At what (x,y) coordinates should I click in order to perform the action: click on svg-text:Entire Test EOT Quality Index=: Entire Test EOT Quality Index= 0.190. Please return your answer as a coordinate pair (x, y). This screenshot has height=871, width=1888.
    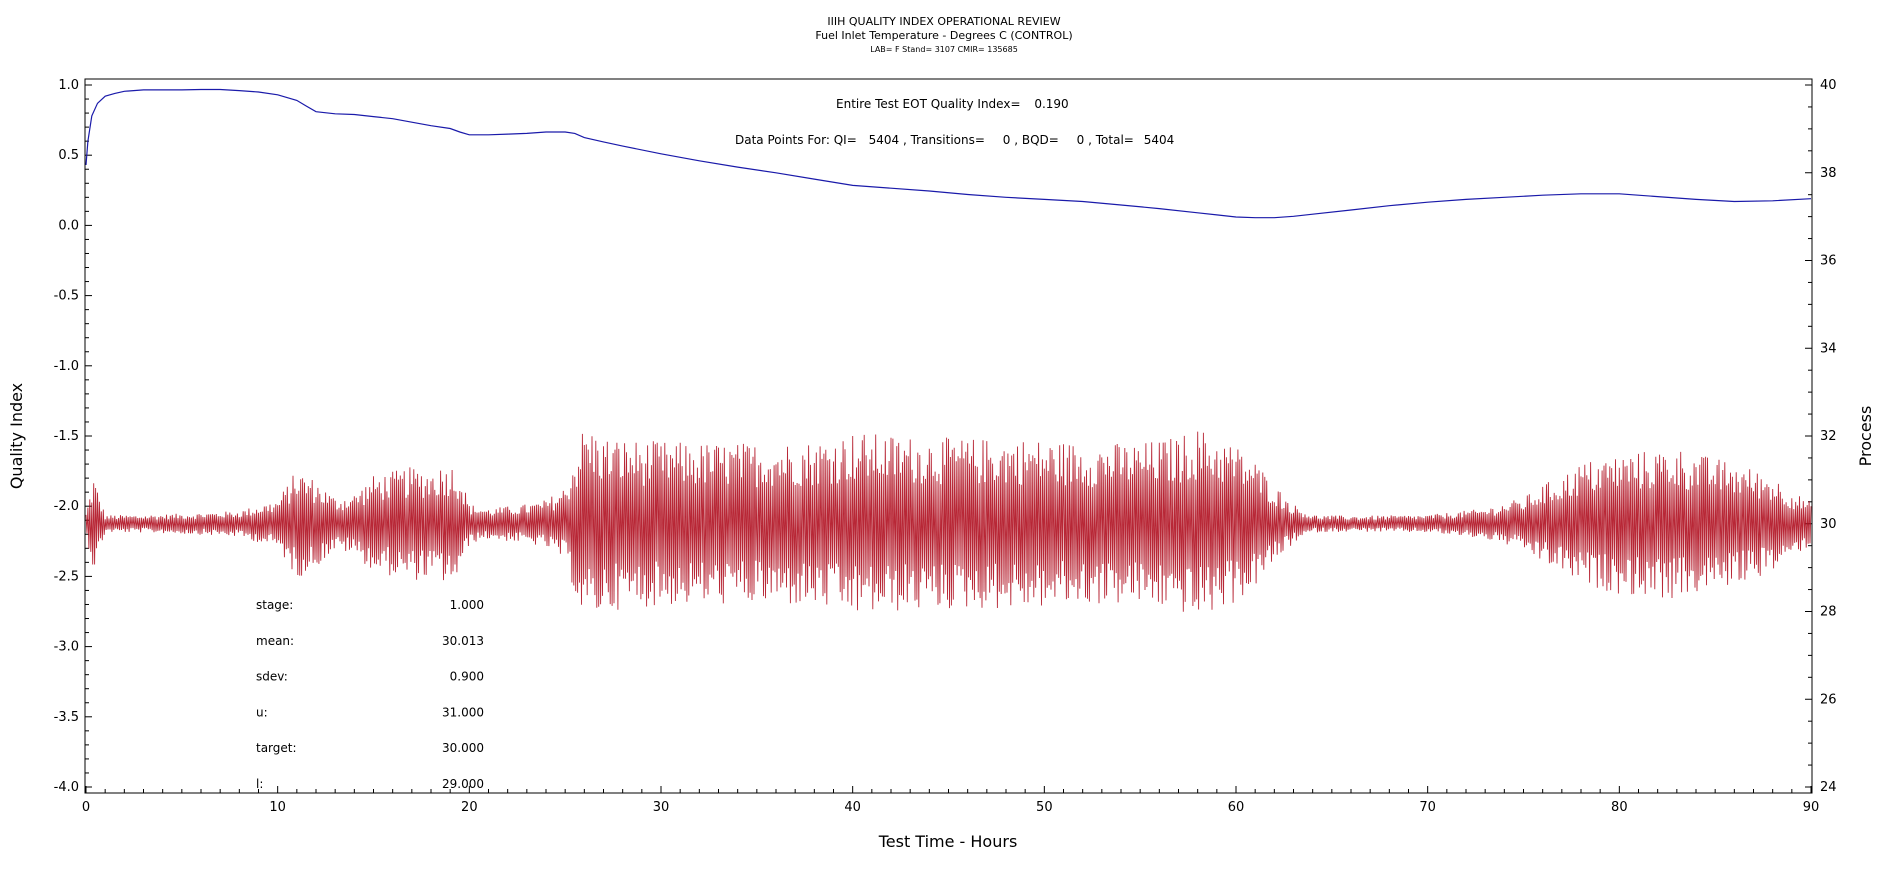
    Looking at the image, I should click on (952, 104).